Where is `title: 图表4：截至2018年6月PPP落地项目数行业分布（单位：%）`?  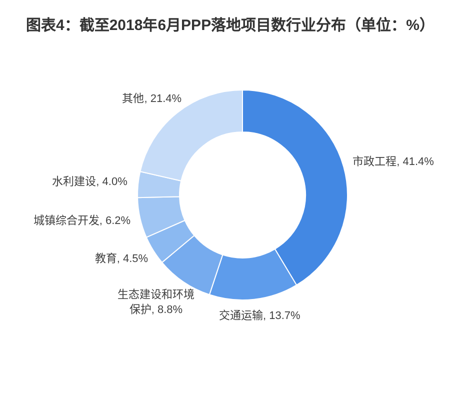
title: 图表4：截至2018年6月PPP落地项目数行业分布（单位：%） is located at coordinates (230, 25).